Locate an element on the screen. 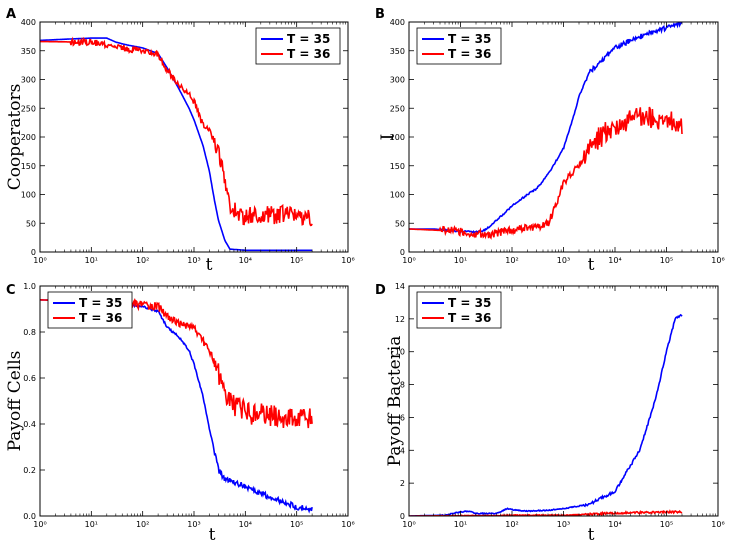  y-axis-label: Payoff Bacteria is located at coordinates (395, 401).